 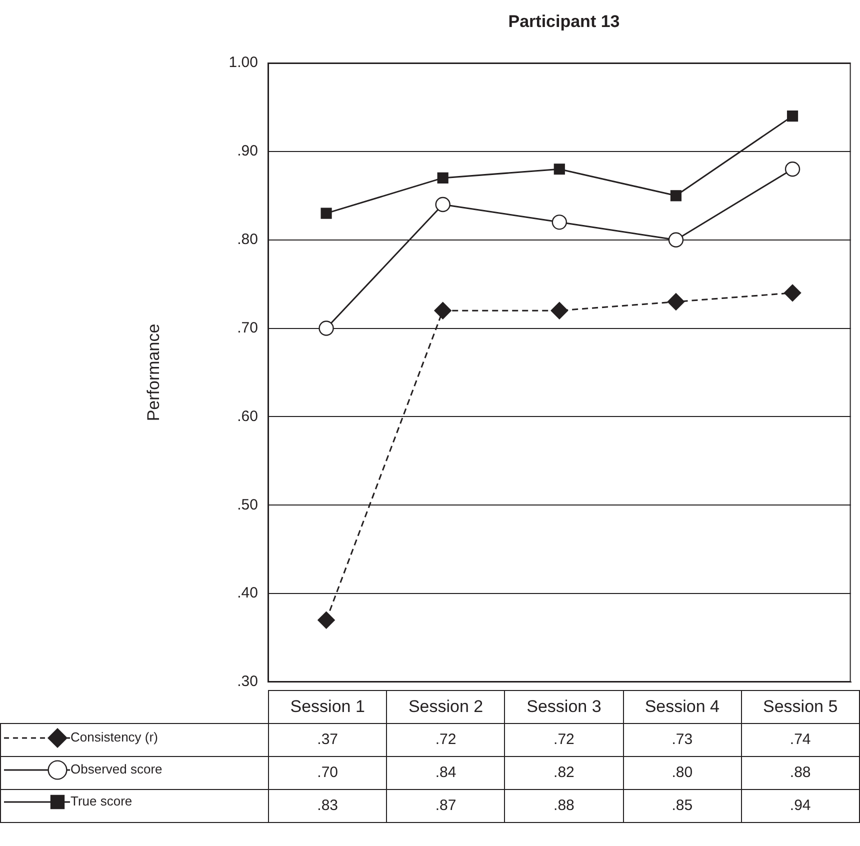 I want to click on y-axis-title: Performance, so click(x=153, y=373).